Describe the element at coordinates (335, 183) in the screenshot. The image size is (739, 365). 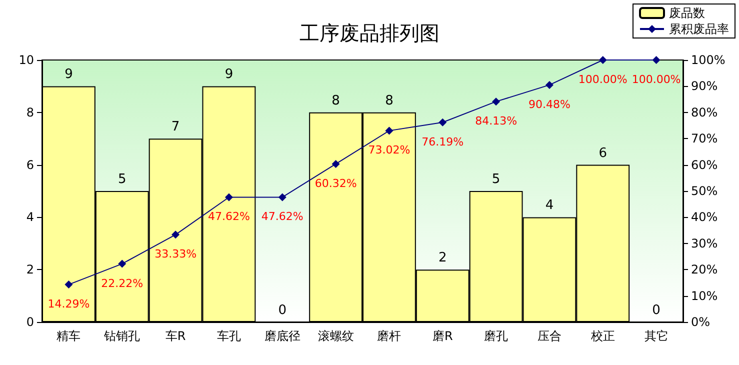
I see `data-label: 60.32%` at that location.